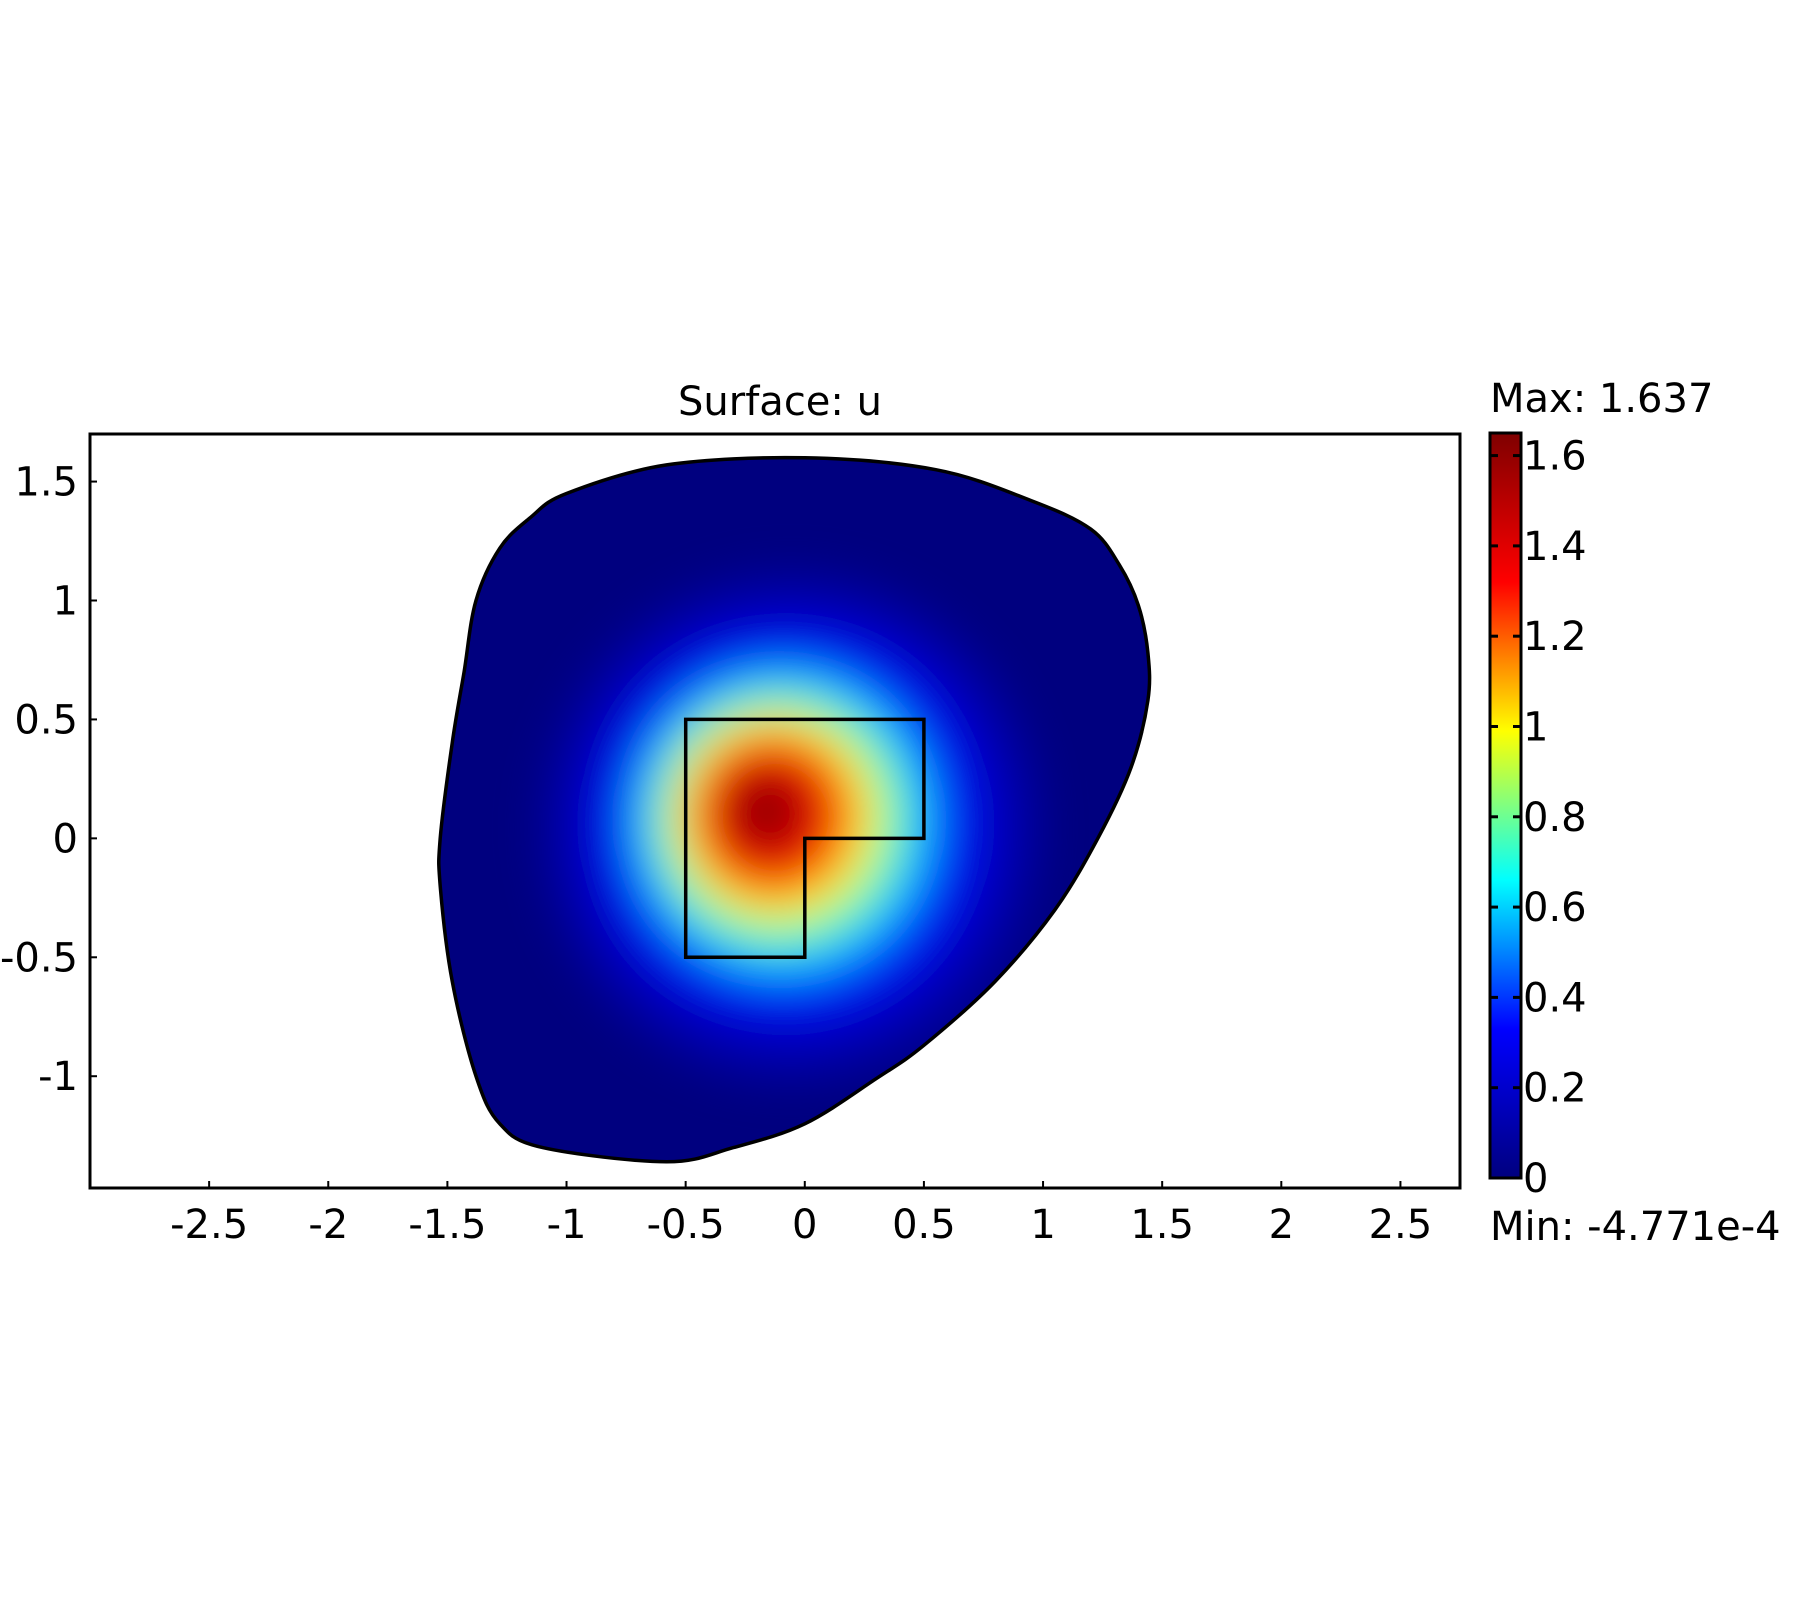 This screenshot has width=1800, height=1600. What do you see at coordinates (686, 1225) in the screenshot?
I see `x-tick-label: -0.5` at bounding box center [686, 1225].